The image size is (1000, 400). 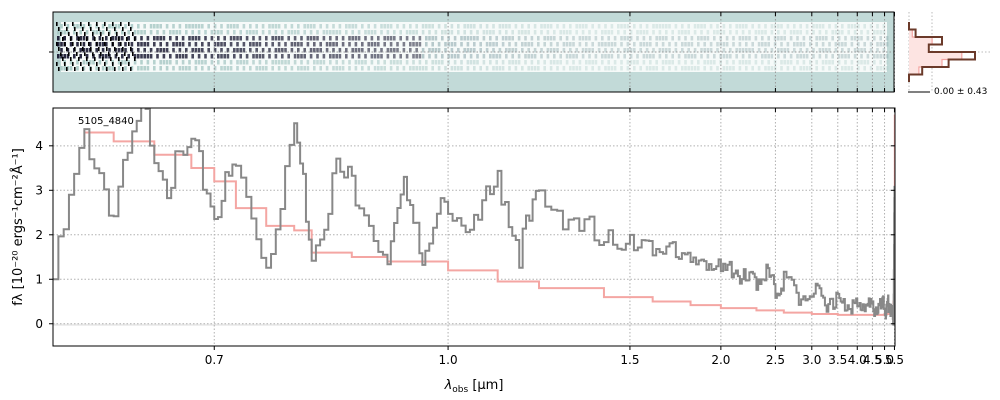 I want to click on x-tick-label: 2.0, so click(x=720, y=360).